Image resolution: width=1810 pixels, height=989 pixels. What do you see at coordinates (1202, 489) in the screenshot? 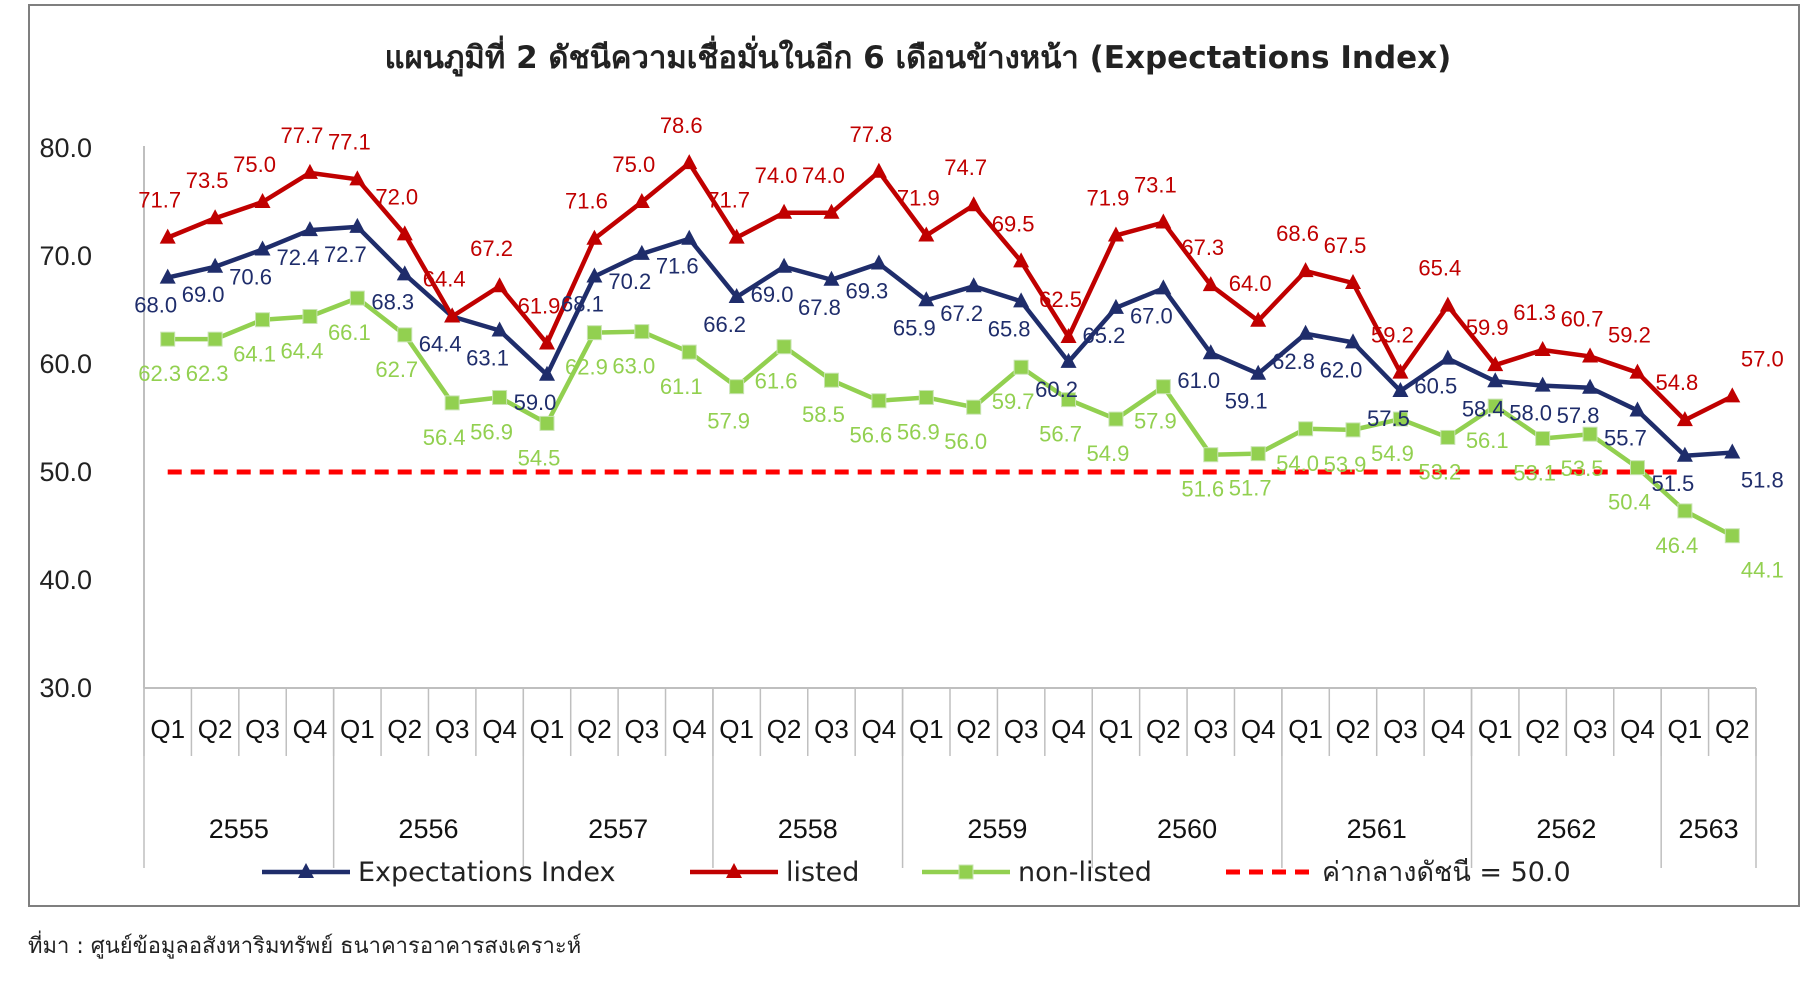
I see `data-label: 51.6` at bounding box center [1202, 489].